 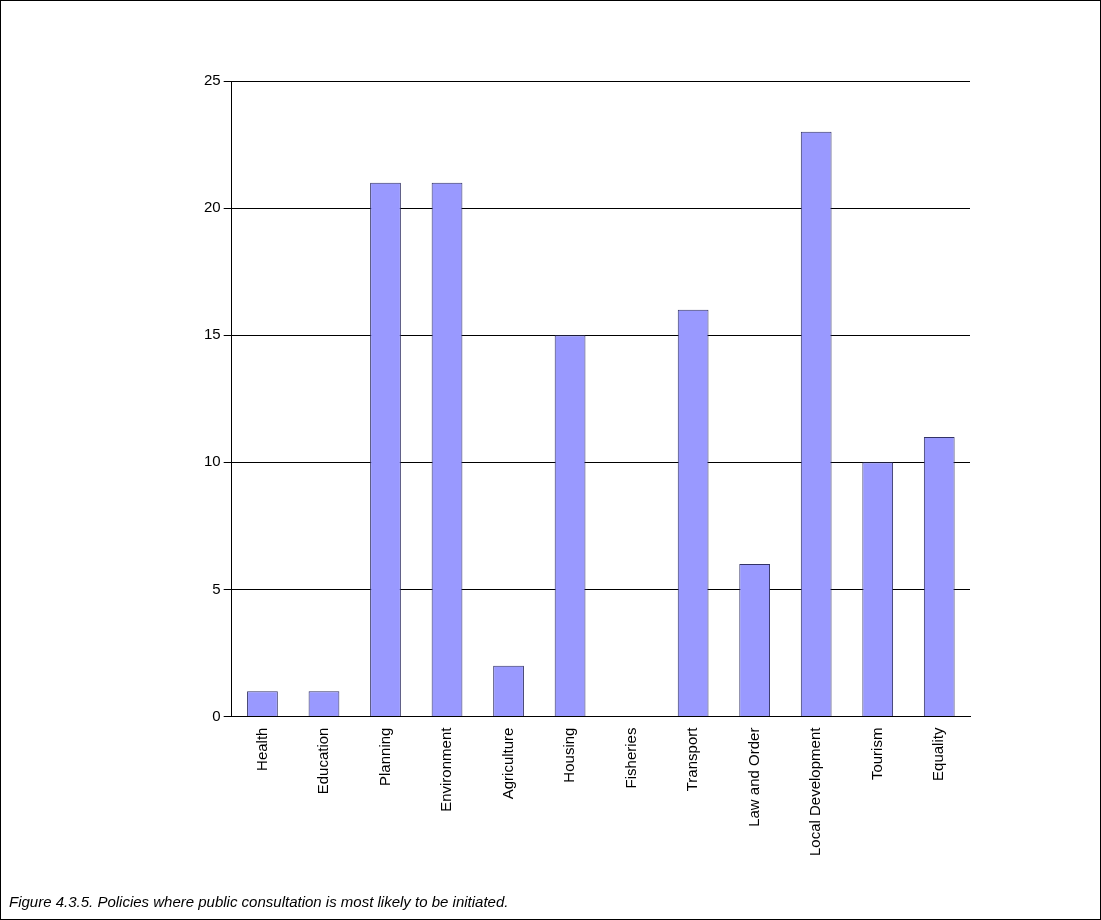 I want to click on y-tick-label: 5, so click(x=216, y=588).